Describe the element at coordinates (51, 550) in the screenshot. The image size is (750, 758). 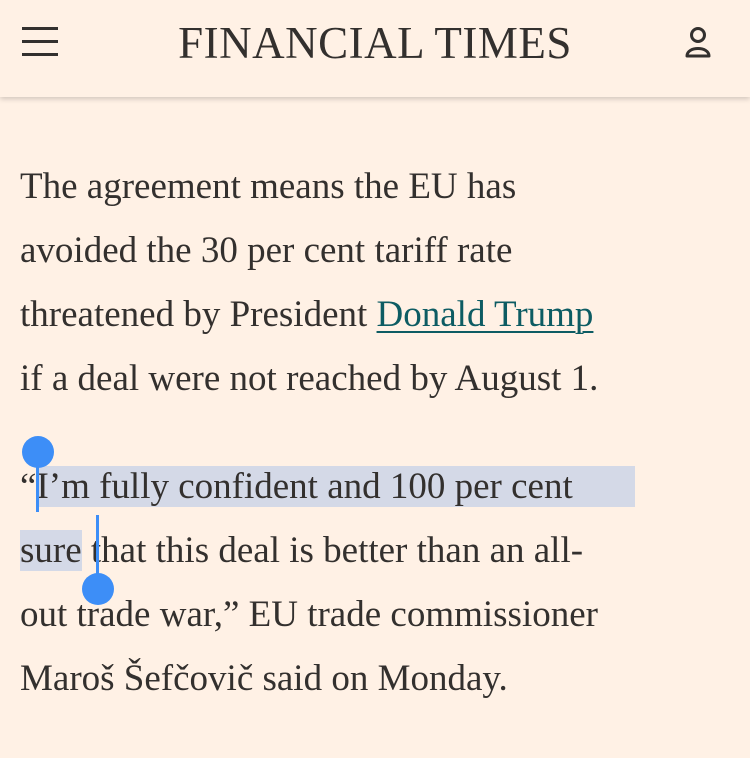
I see `selected-text: sure` at that location.